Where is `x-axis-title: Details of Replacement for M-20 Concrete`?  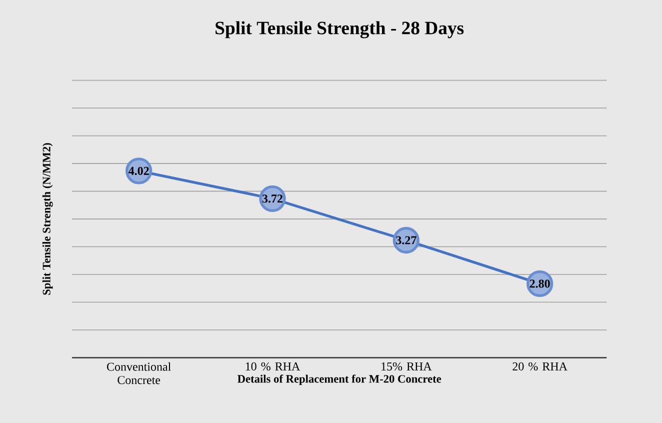
x-axis-title: Details of Replacement for M-20 Concrete is located at coordinates (340, 380).